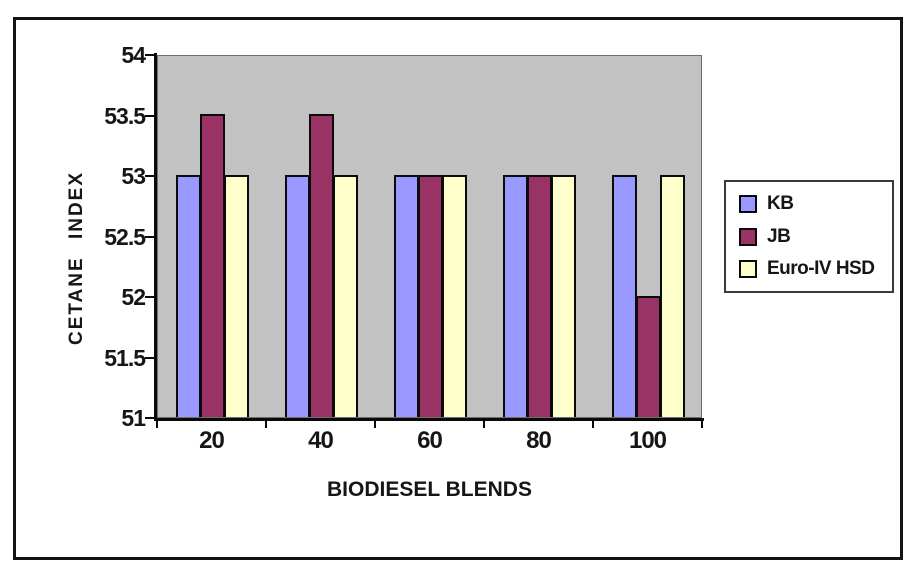  Describe the element at coordinates (76, 258) in the screenshot. I see `y-axis-title: CETANE INDEX` at that location.